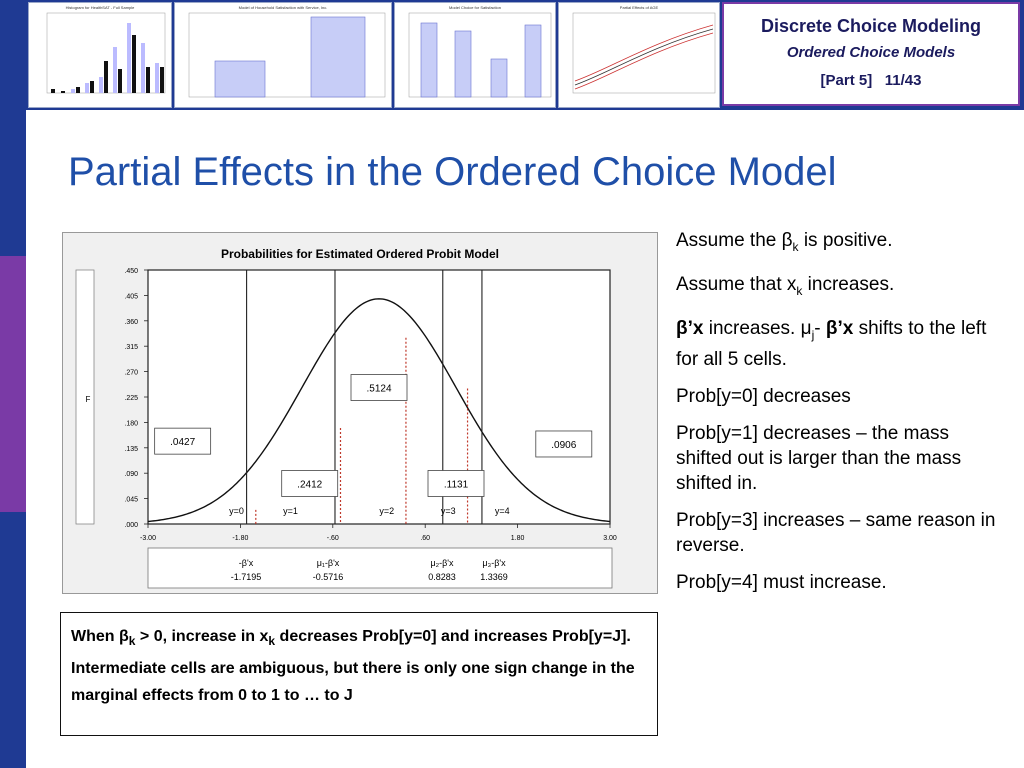 The width and height of the screenshot is (1024, 768). I want to click on caption-text-c: decreases Prob[y=0], so click(356, 636).